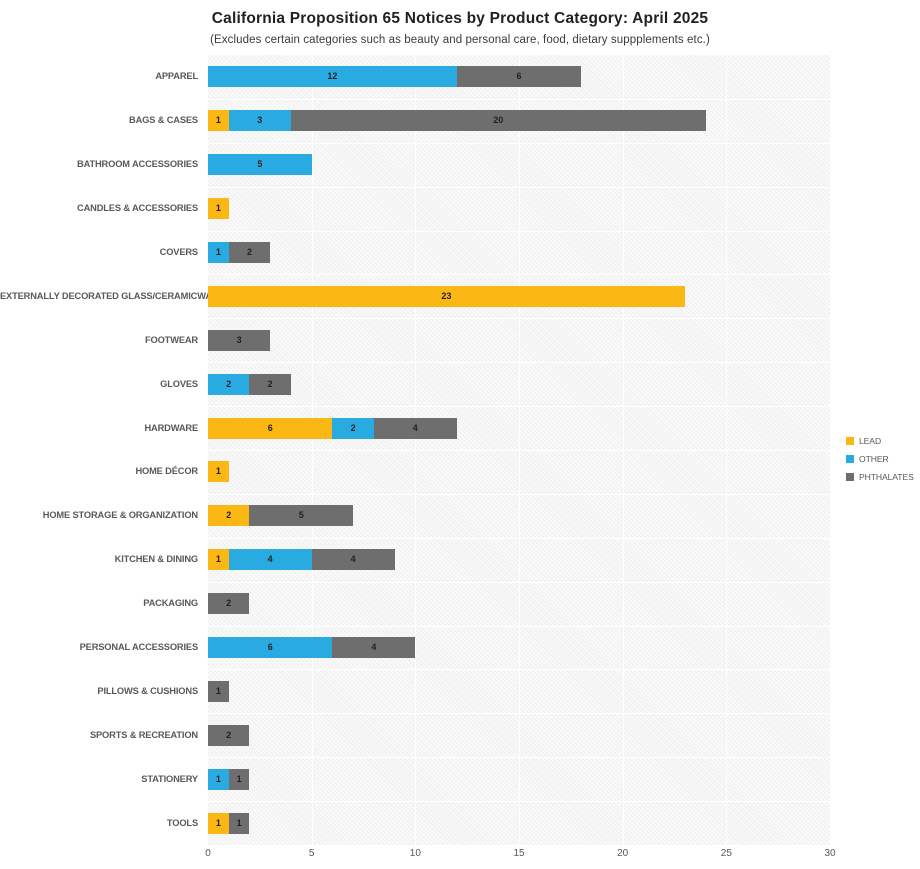  What do you see at coordinates (498, 121) in the screenshot?
I see `bar-segment-phthalates: 20` at bounding box center [498, 121].